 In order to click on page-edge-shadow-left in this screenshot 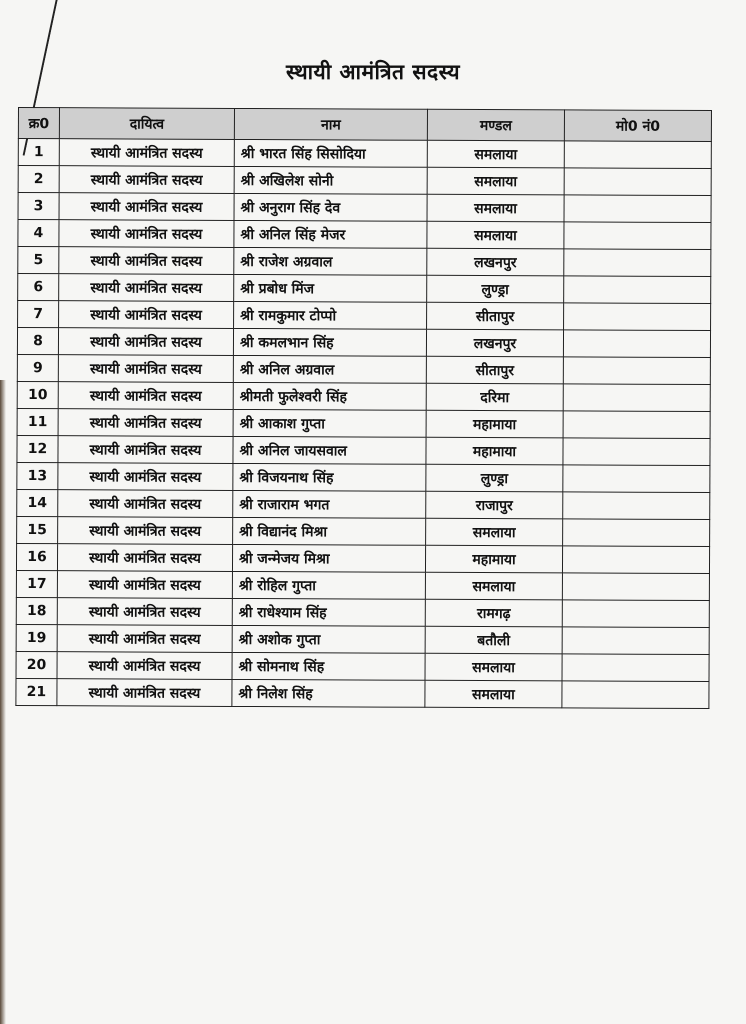, I will do `click(3, 702)`.